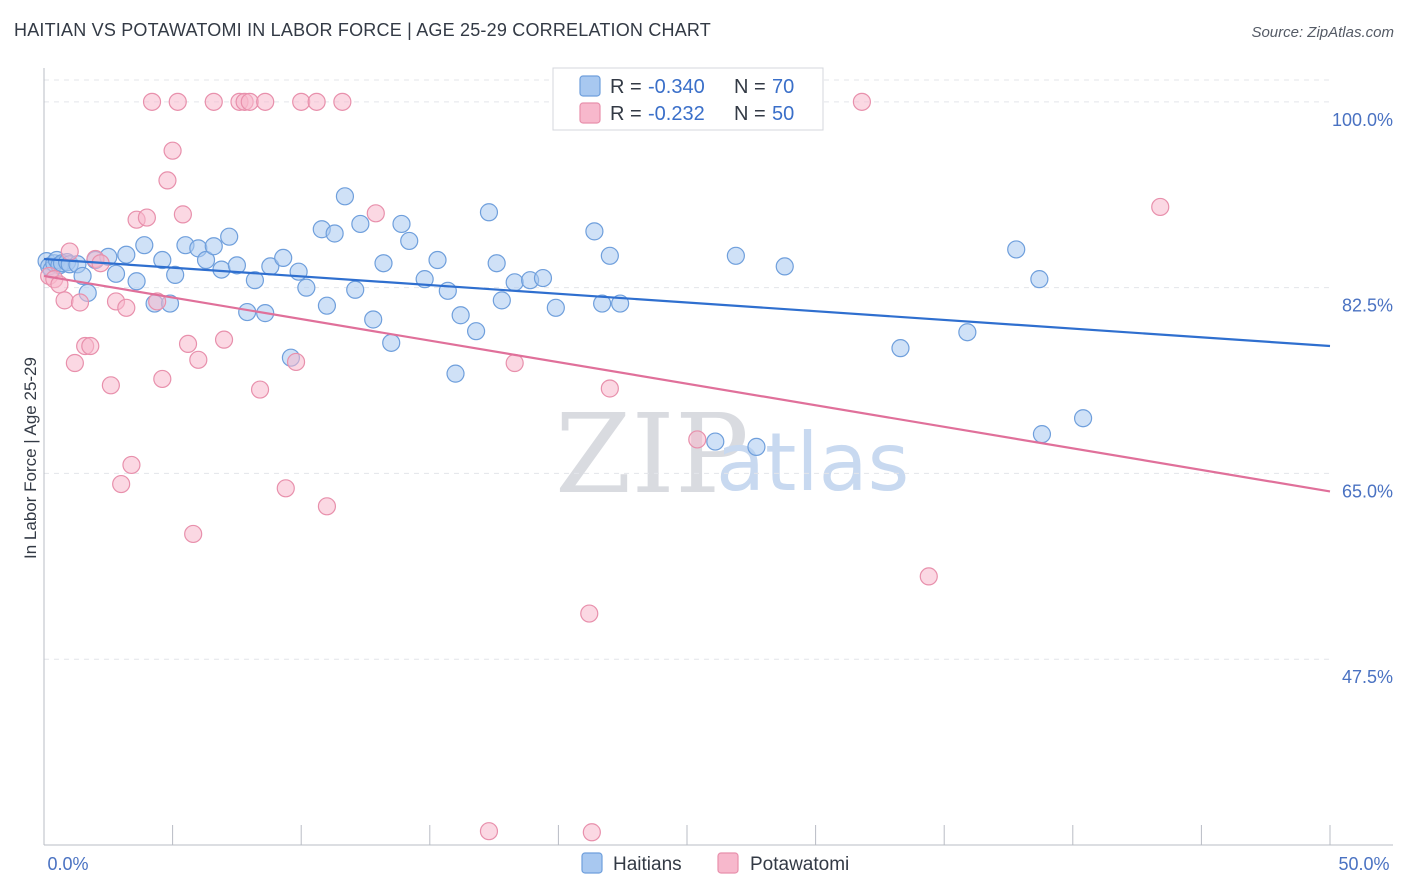 This screenshot has width=1406, height=892. What do you see at coordinates (676, 114) in the screenshot?
I see `legend-r-value-potawatomi: -0.232` at bounding box center [676, 114].